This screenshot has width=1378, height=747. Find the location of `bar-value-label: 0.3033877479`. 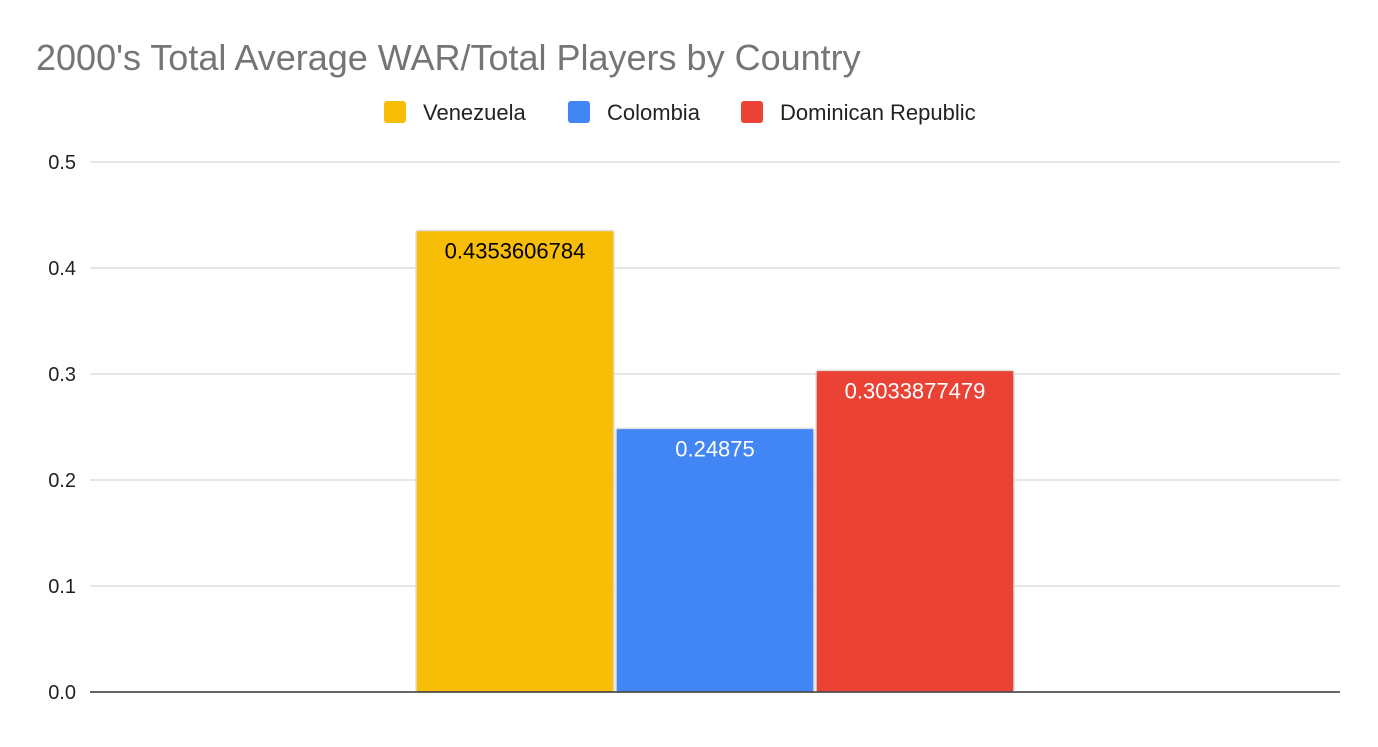

bar-value-label: 0.3033877479 is located at coordinates (915, 390).